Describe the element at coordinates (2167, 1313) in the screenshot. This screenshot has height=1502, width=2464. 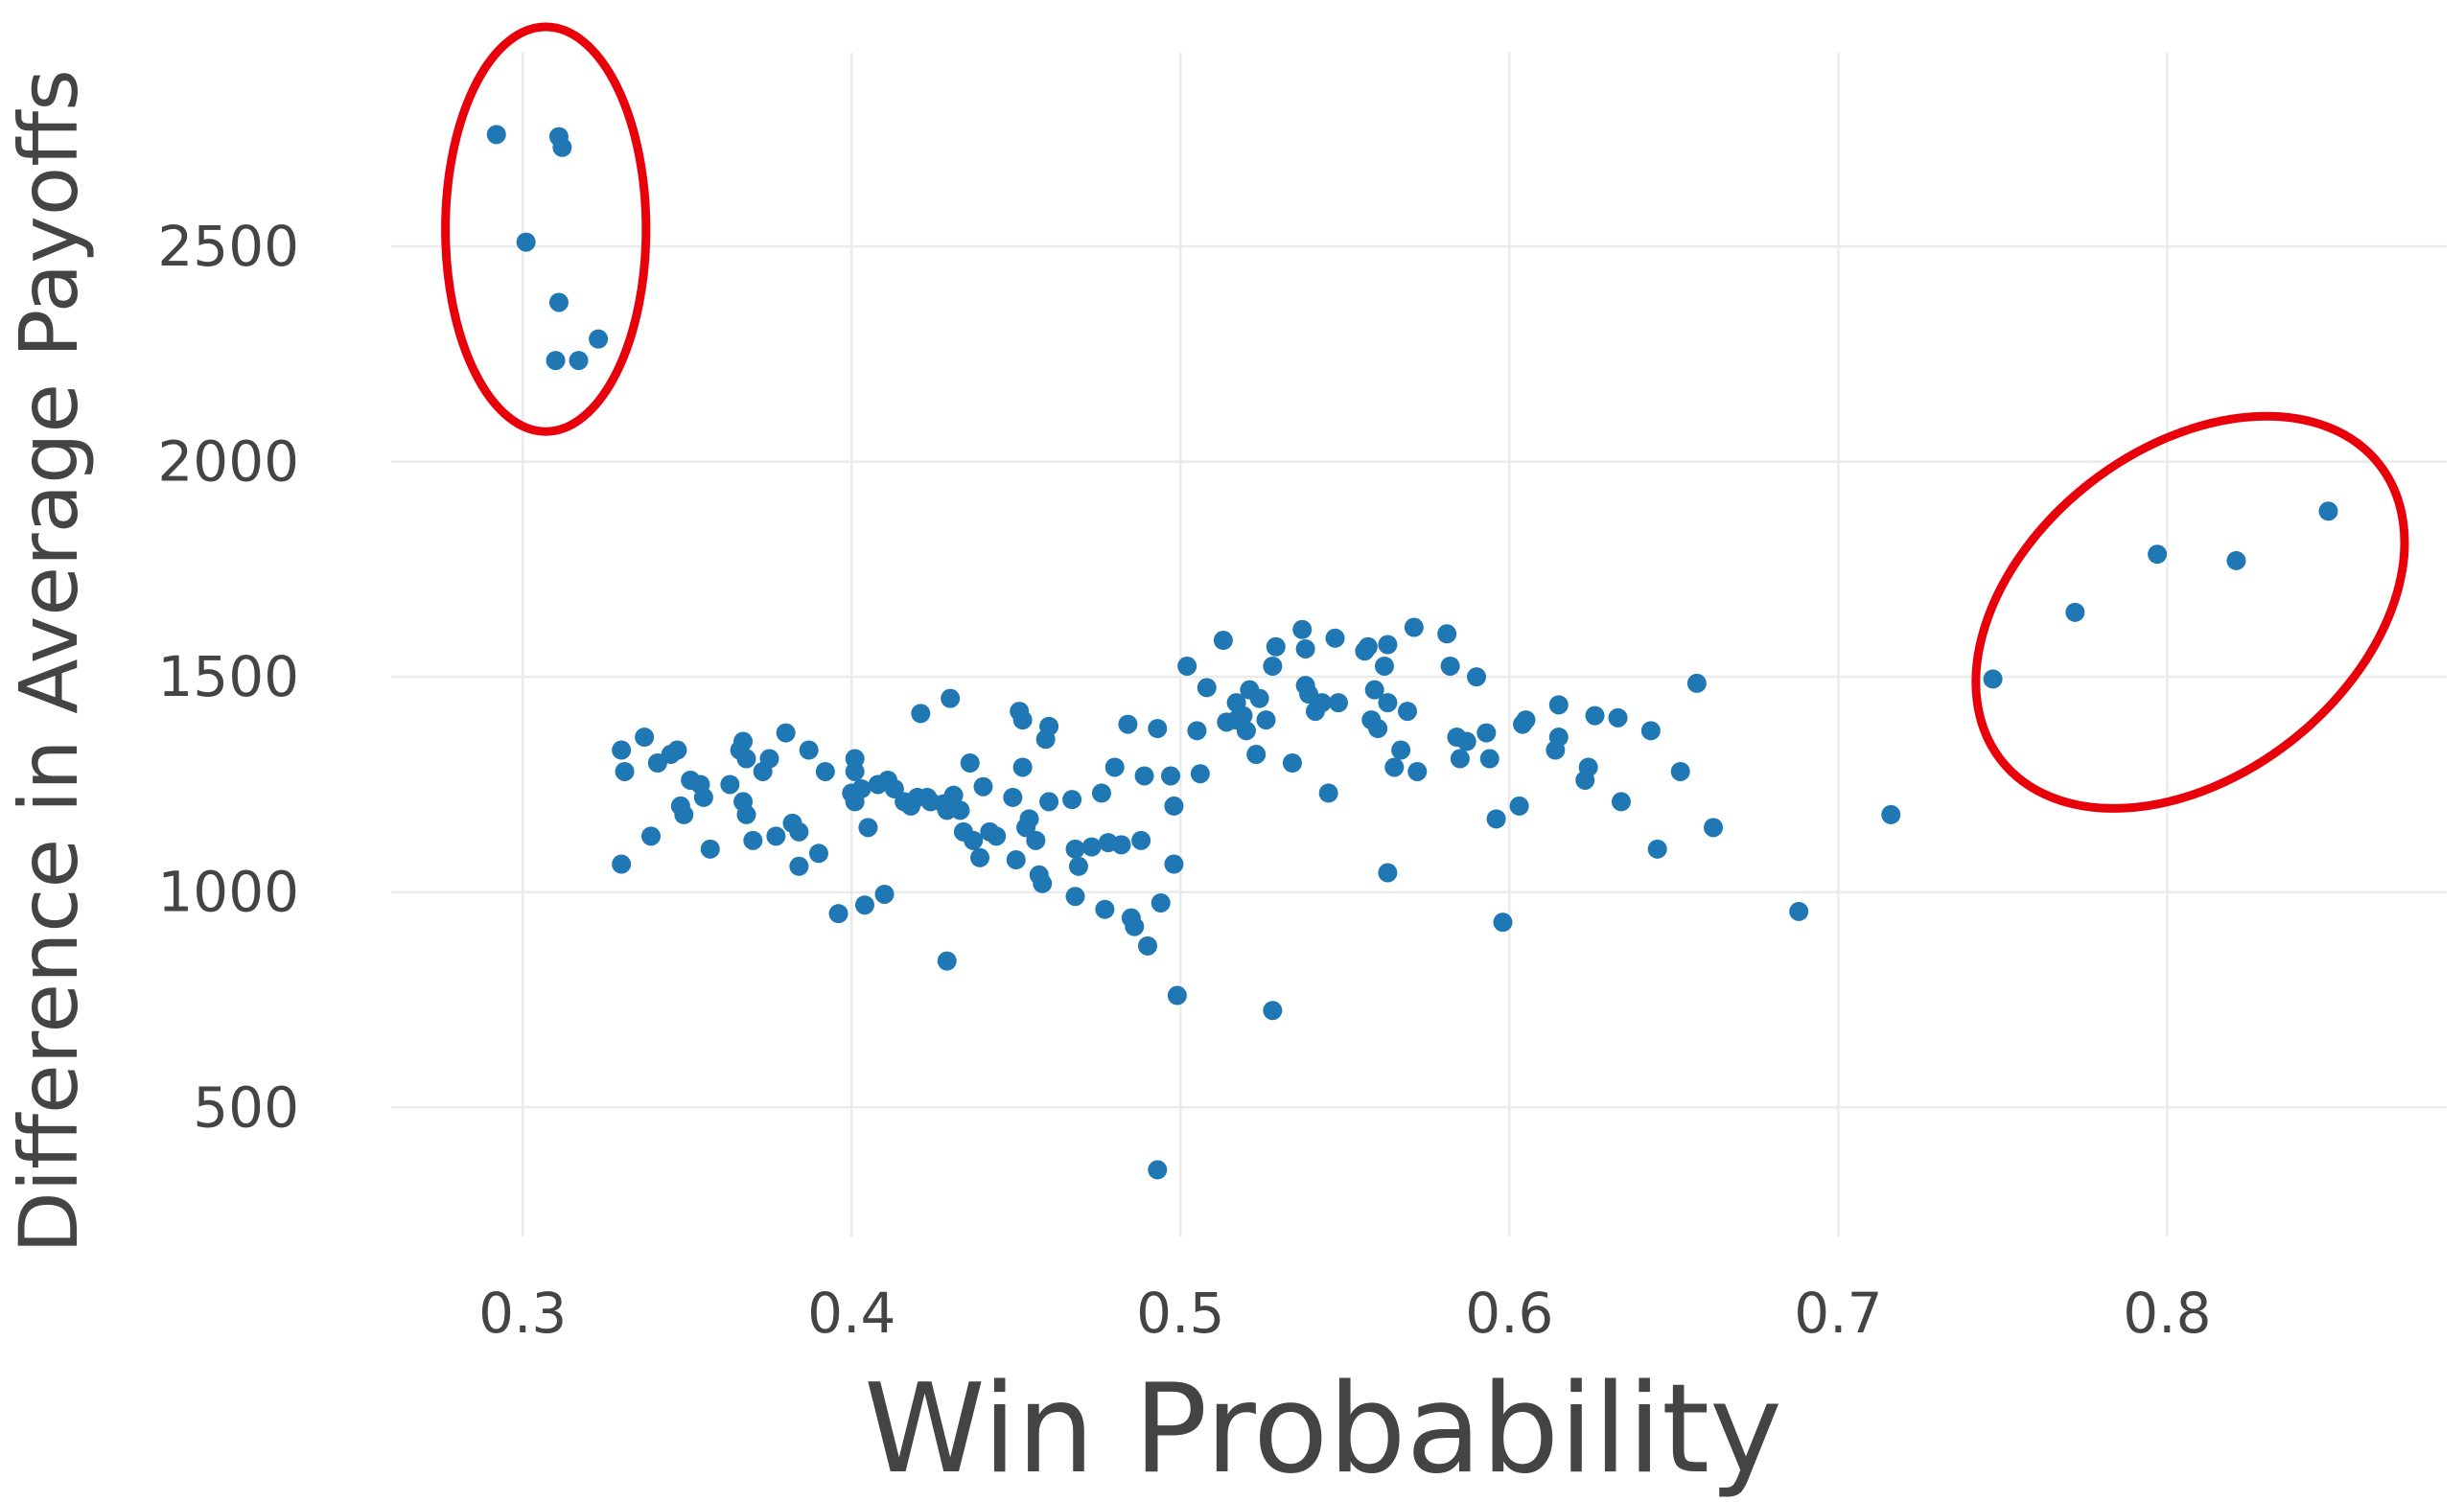
I see `x-tick-label: 0.8` at that location.